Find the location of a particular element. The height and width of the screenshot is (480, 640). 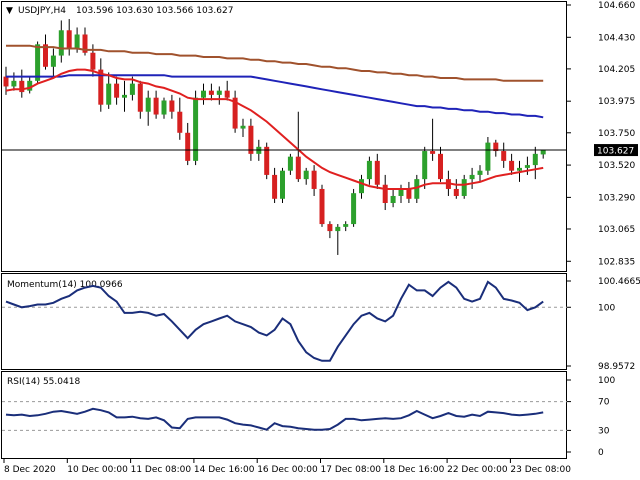

current-price-label: 103.627 is located at coordinates (615, 152).